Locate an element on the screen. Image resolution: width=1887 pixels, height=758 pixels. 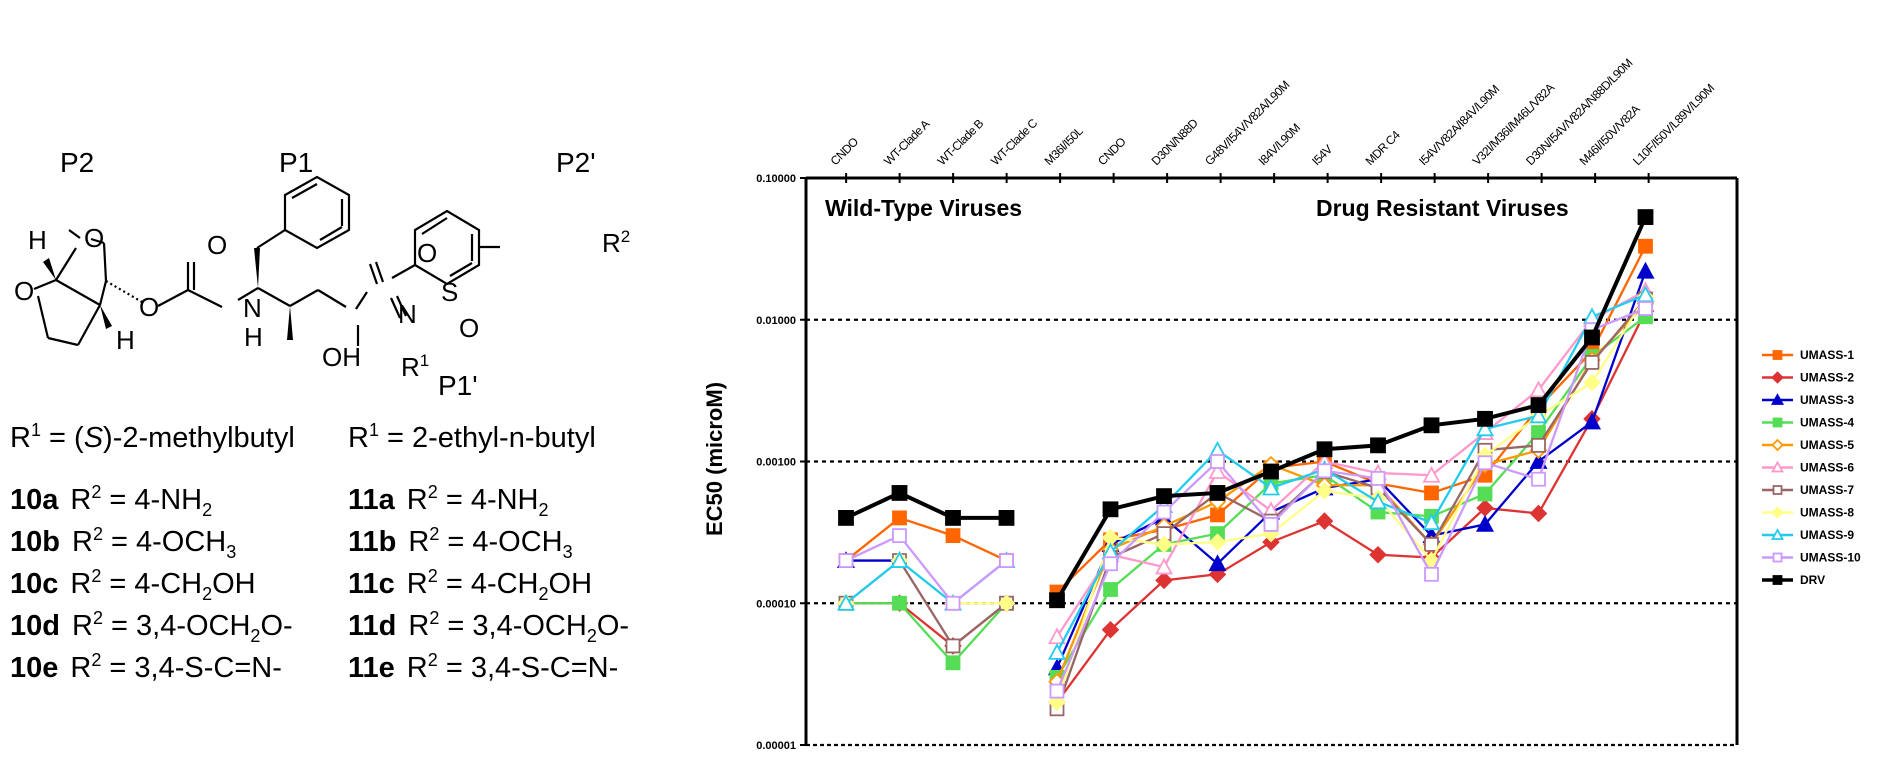
legend-item-umass-3: UMASS-3 is located at coordinates (1808, 400).